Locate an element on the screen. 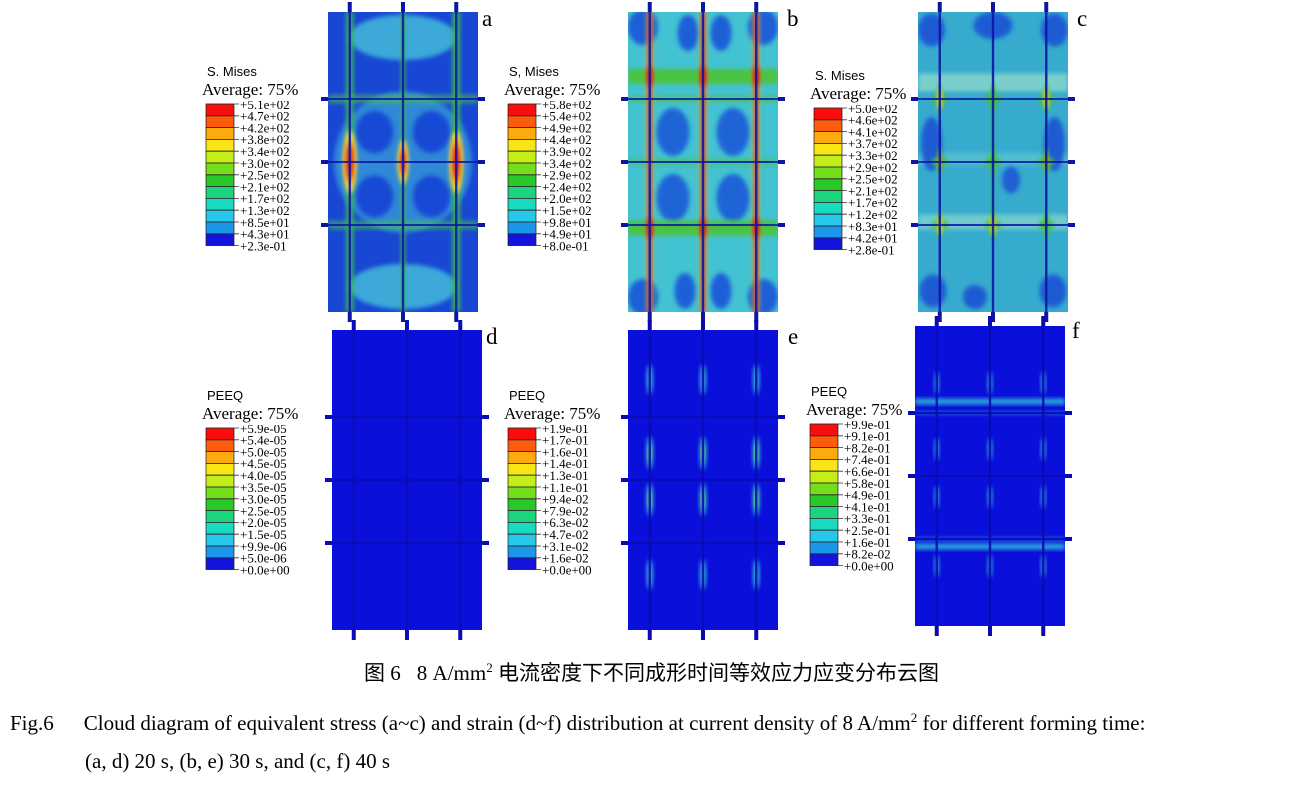 Image resolution: width=1303 pixels, height=787 pixels. svg-text: +1.3e+02 is located at coordinates (265, 210).